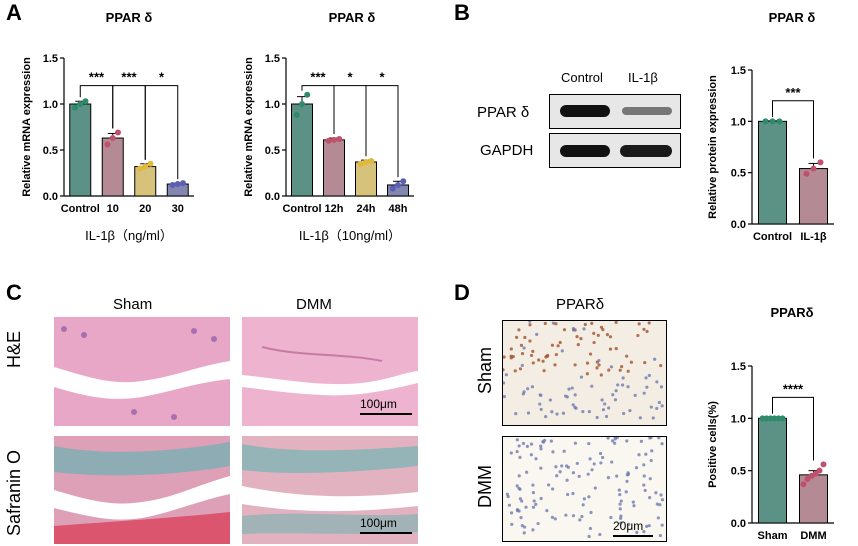 The height and width of the screenshot is (546, 858). I want to click on micrograph-he-sham, so click(142, 371).